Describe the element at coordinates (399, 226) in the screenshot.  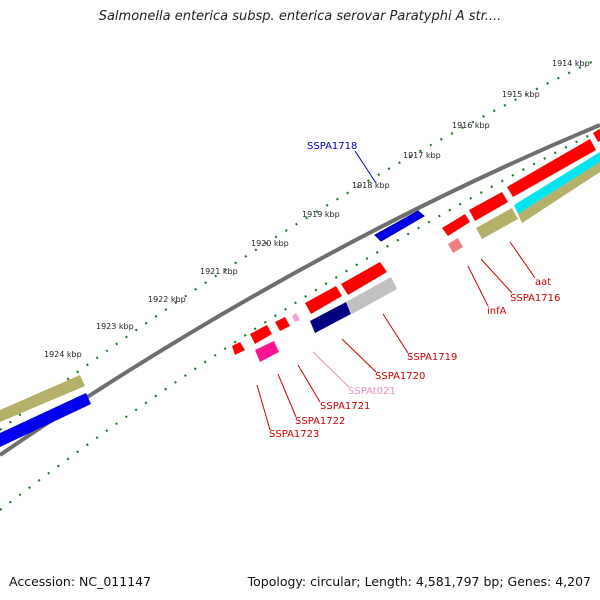
I see `gene-ssp-a1718` at that location.